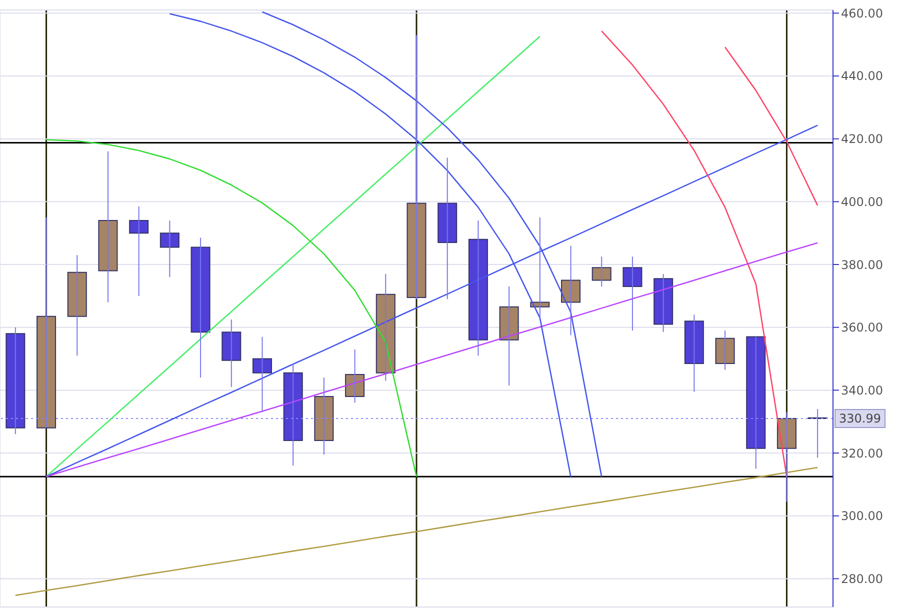 Image resolution: width=923 pixels, height=608 pixels. Describe the element at coordinates (862, 265) in the screenshot. I see `y-tick-label: 380.00` at that location.